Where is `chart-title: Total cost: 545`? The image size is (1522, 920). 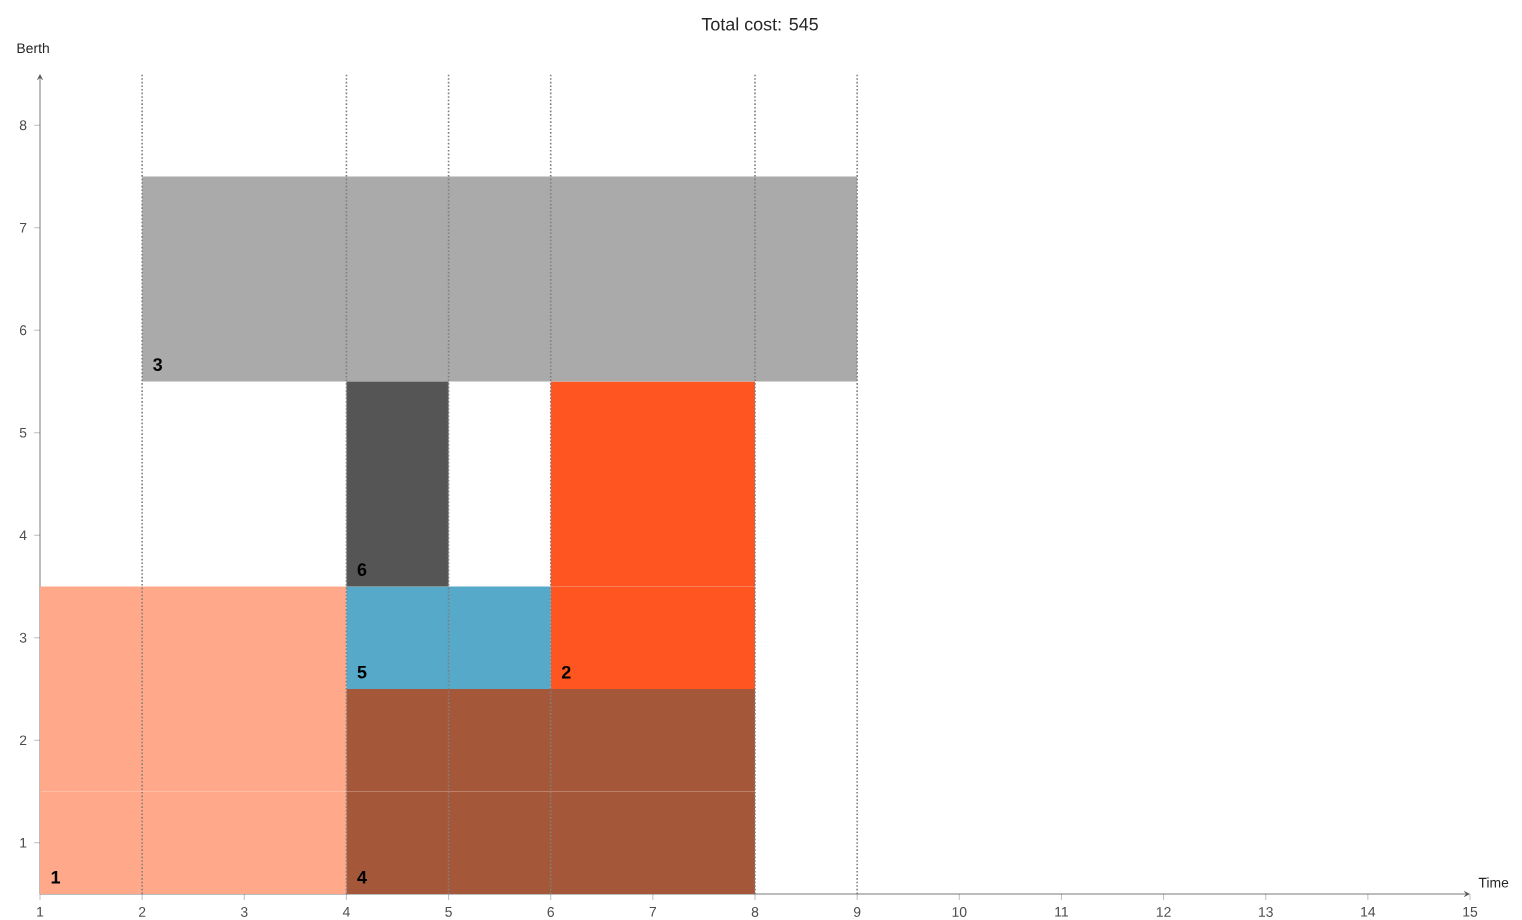 chart-title: Total cost: 545 is located at coordinates (759, 24).